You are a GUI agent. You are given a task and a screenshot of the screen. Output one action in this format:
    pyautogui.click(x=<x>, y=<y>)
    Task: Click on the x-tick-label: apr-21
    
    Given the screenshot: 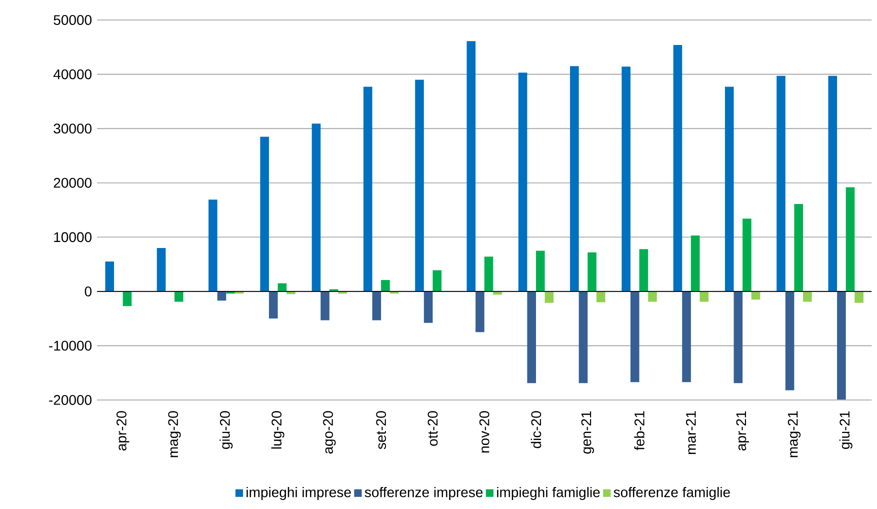 What is the action you would take?
    pyautogui.click(x=742, y=430)
    